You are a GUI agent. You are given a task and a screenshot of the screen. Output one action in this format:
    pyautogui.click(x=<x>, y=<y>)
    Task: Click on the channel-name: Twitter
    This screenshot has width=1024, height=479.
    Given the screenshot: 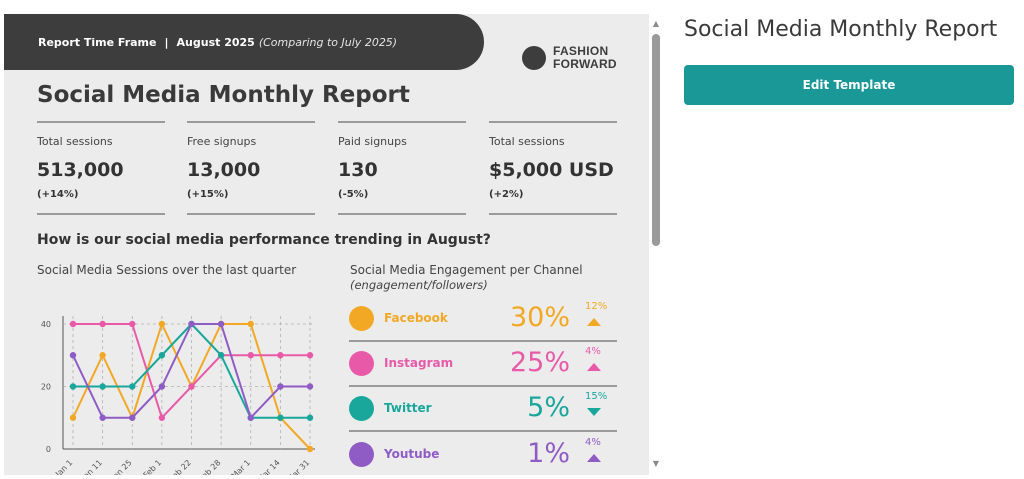 What is the action you would take?
    pyautogui.click(x=408, y=408)
    